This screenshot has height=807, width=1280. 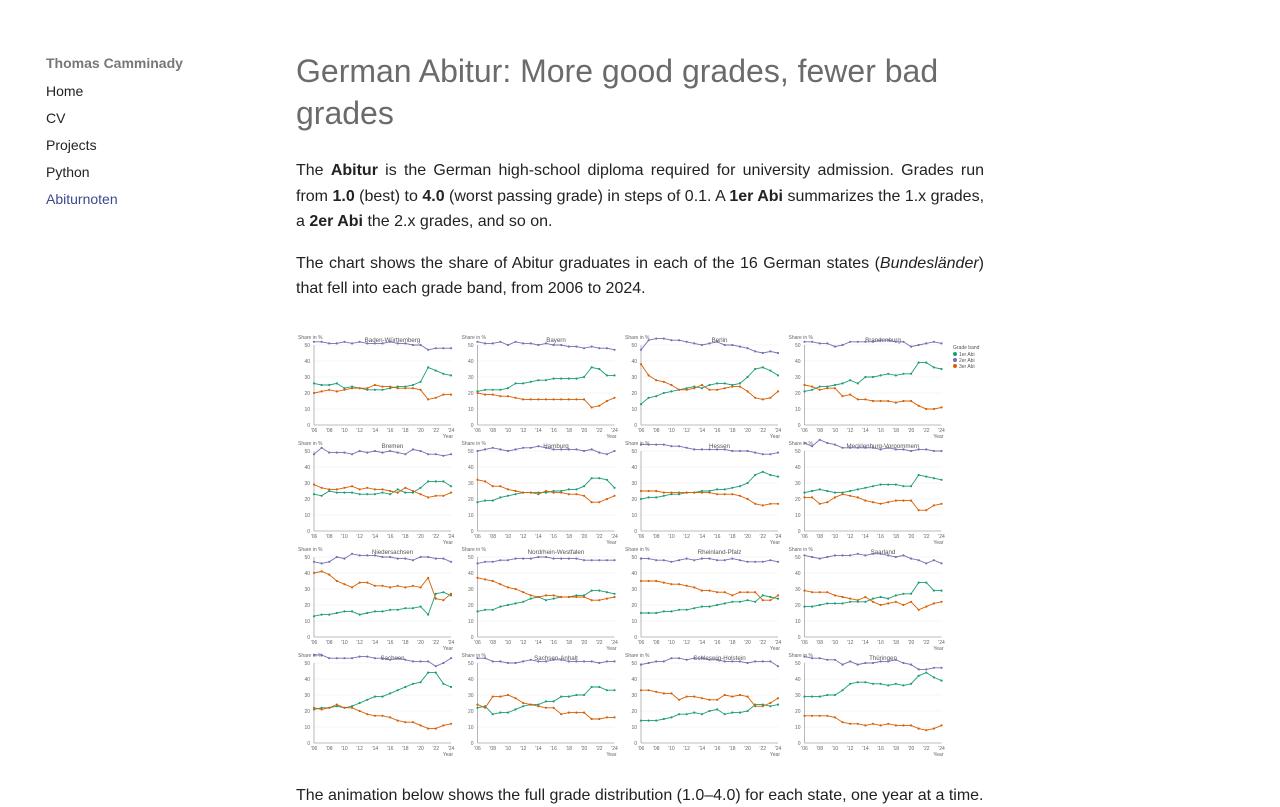 What do you see at coordinates (955, 366) in the screenshot?
I see `legend-swatch` at bounding box center [955, 366].